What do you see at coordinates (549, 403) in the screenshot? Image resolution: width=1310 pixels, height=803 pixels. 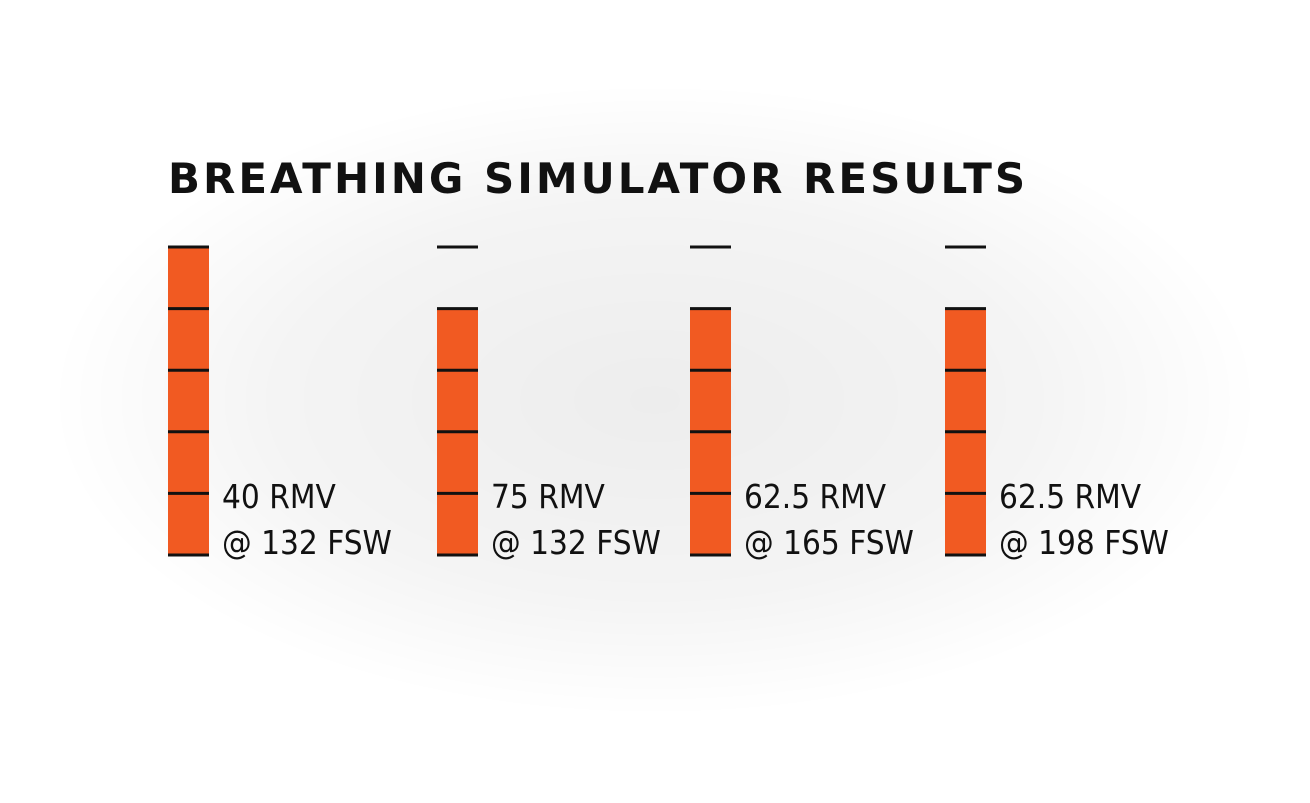 I see `bar-group-2: 75 RMV @ 132 FSW` at bounding box center [549, 403].